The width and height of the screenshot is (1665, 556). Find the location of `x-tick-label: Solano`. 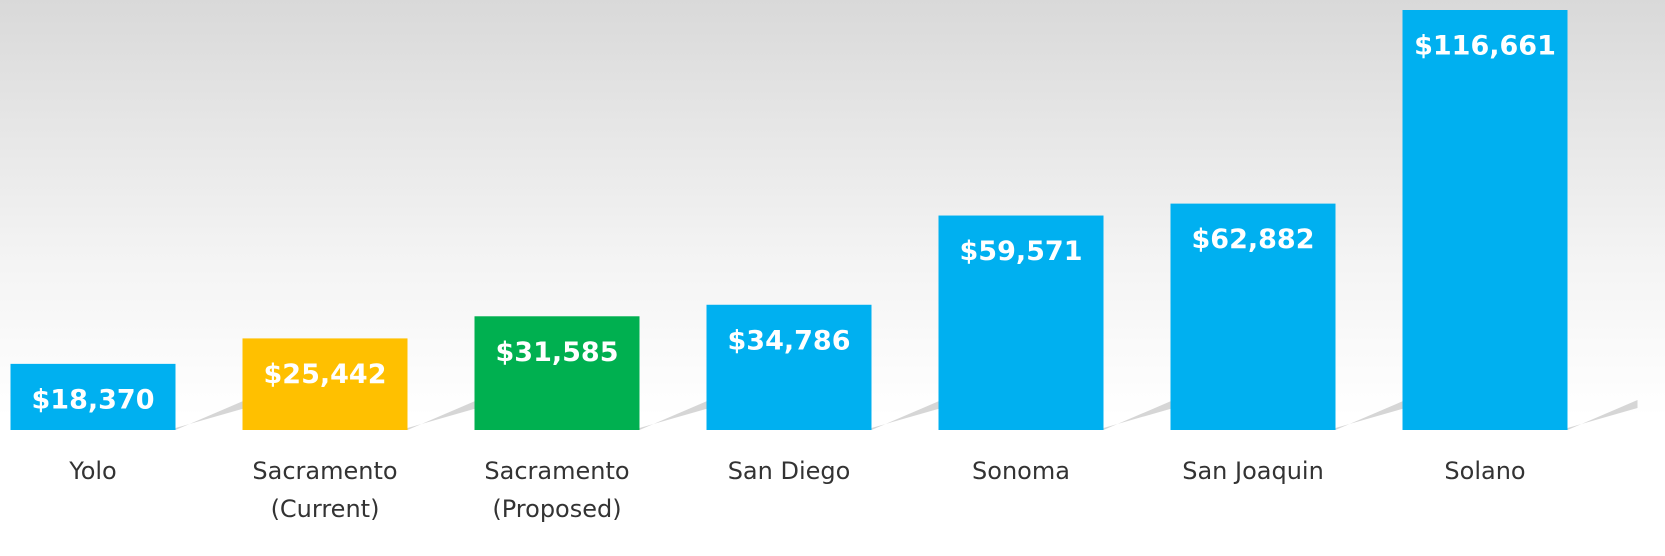

x-tick-label: Solano is located at coordinates (1485, 471).